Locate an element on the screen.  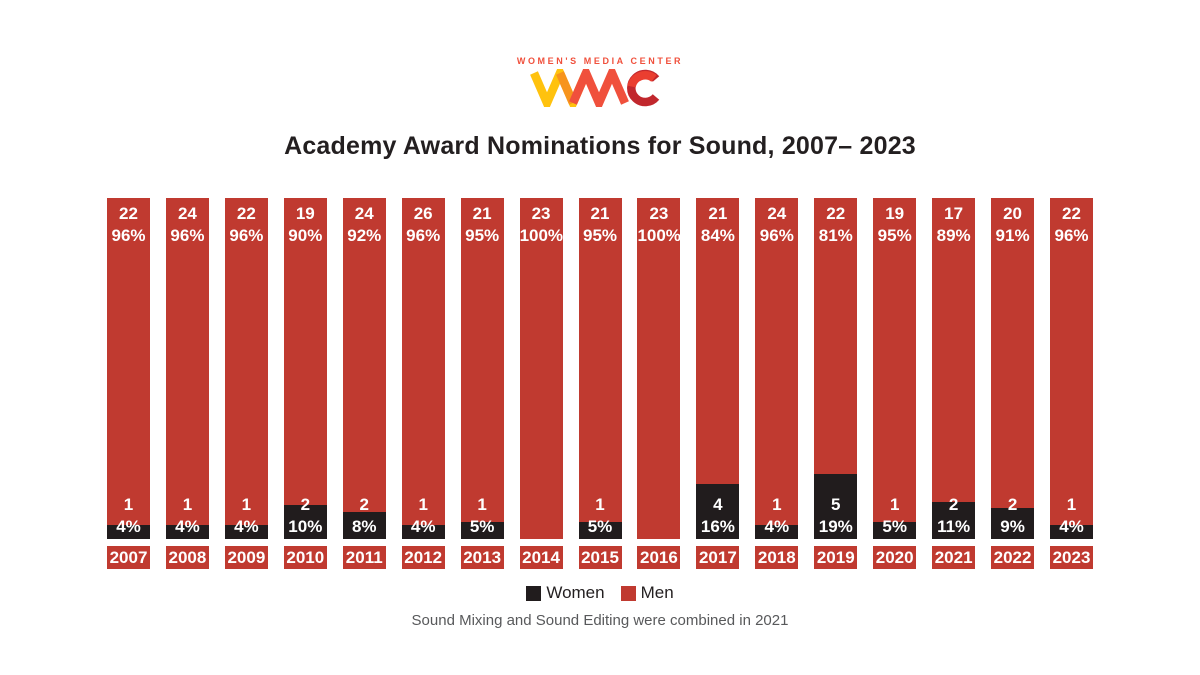
year-label: 2016 is located at coordinates (659, 557).